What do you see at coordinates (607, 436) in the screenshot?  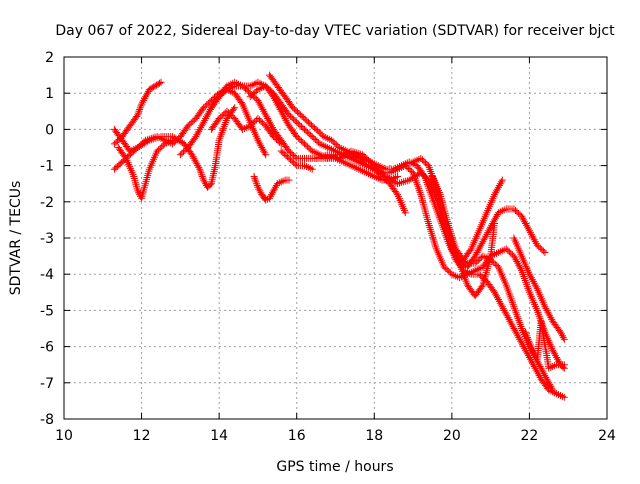 I see `x-tick-label: 24` at bounding box center [607, 436].